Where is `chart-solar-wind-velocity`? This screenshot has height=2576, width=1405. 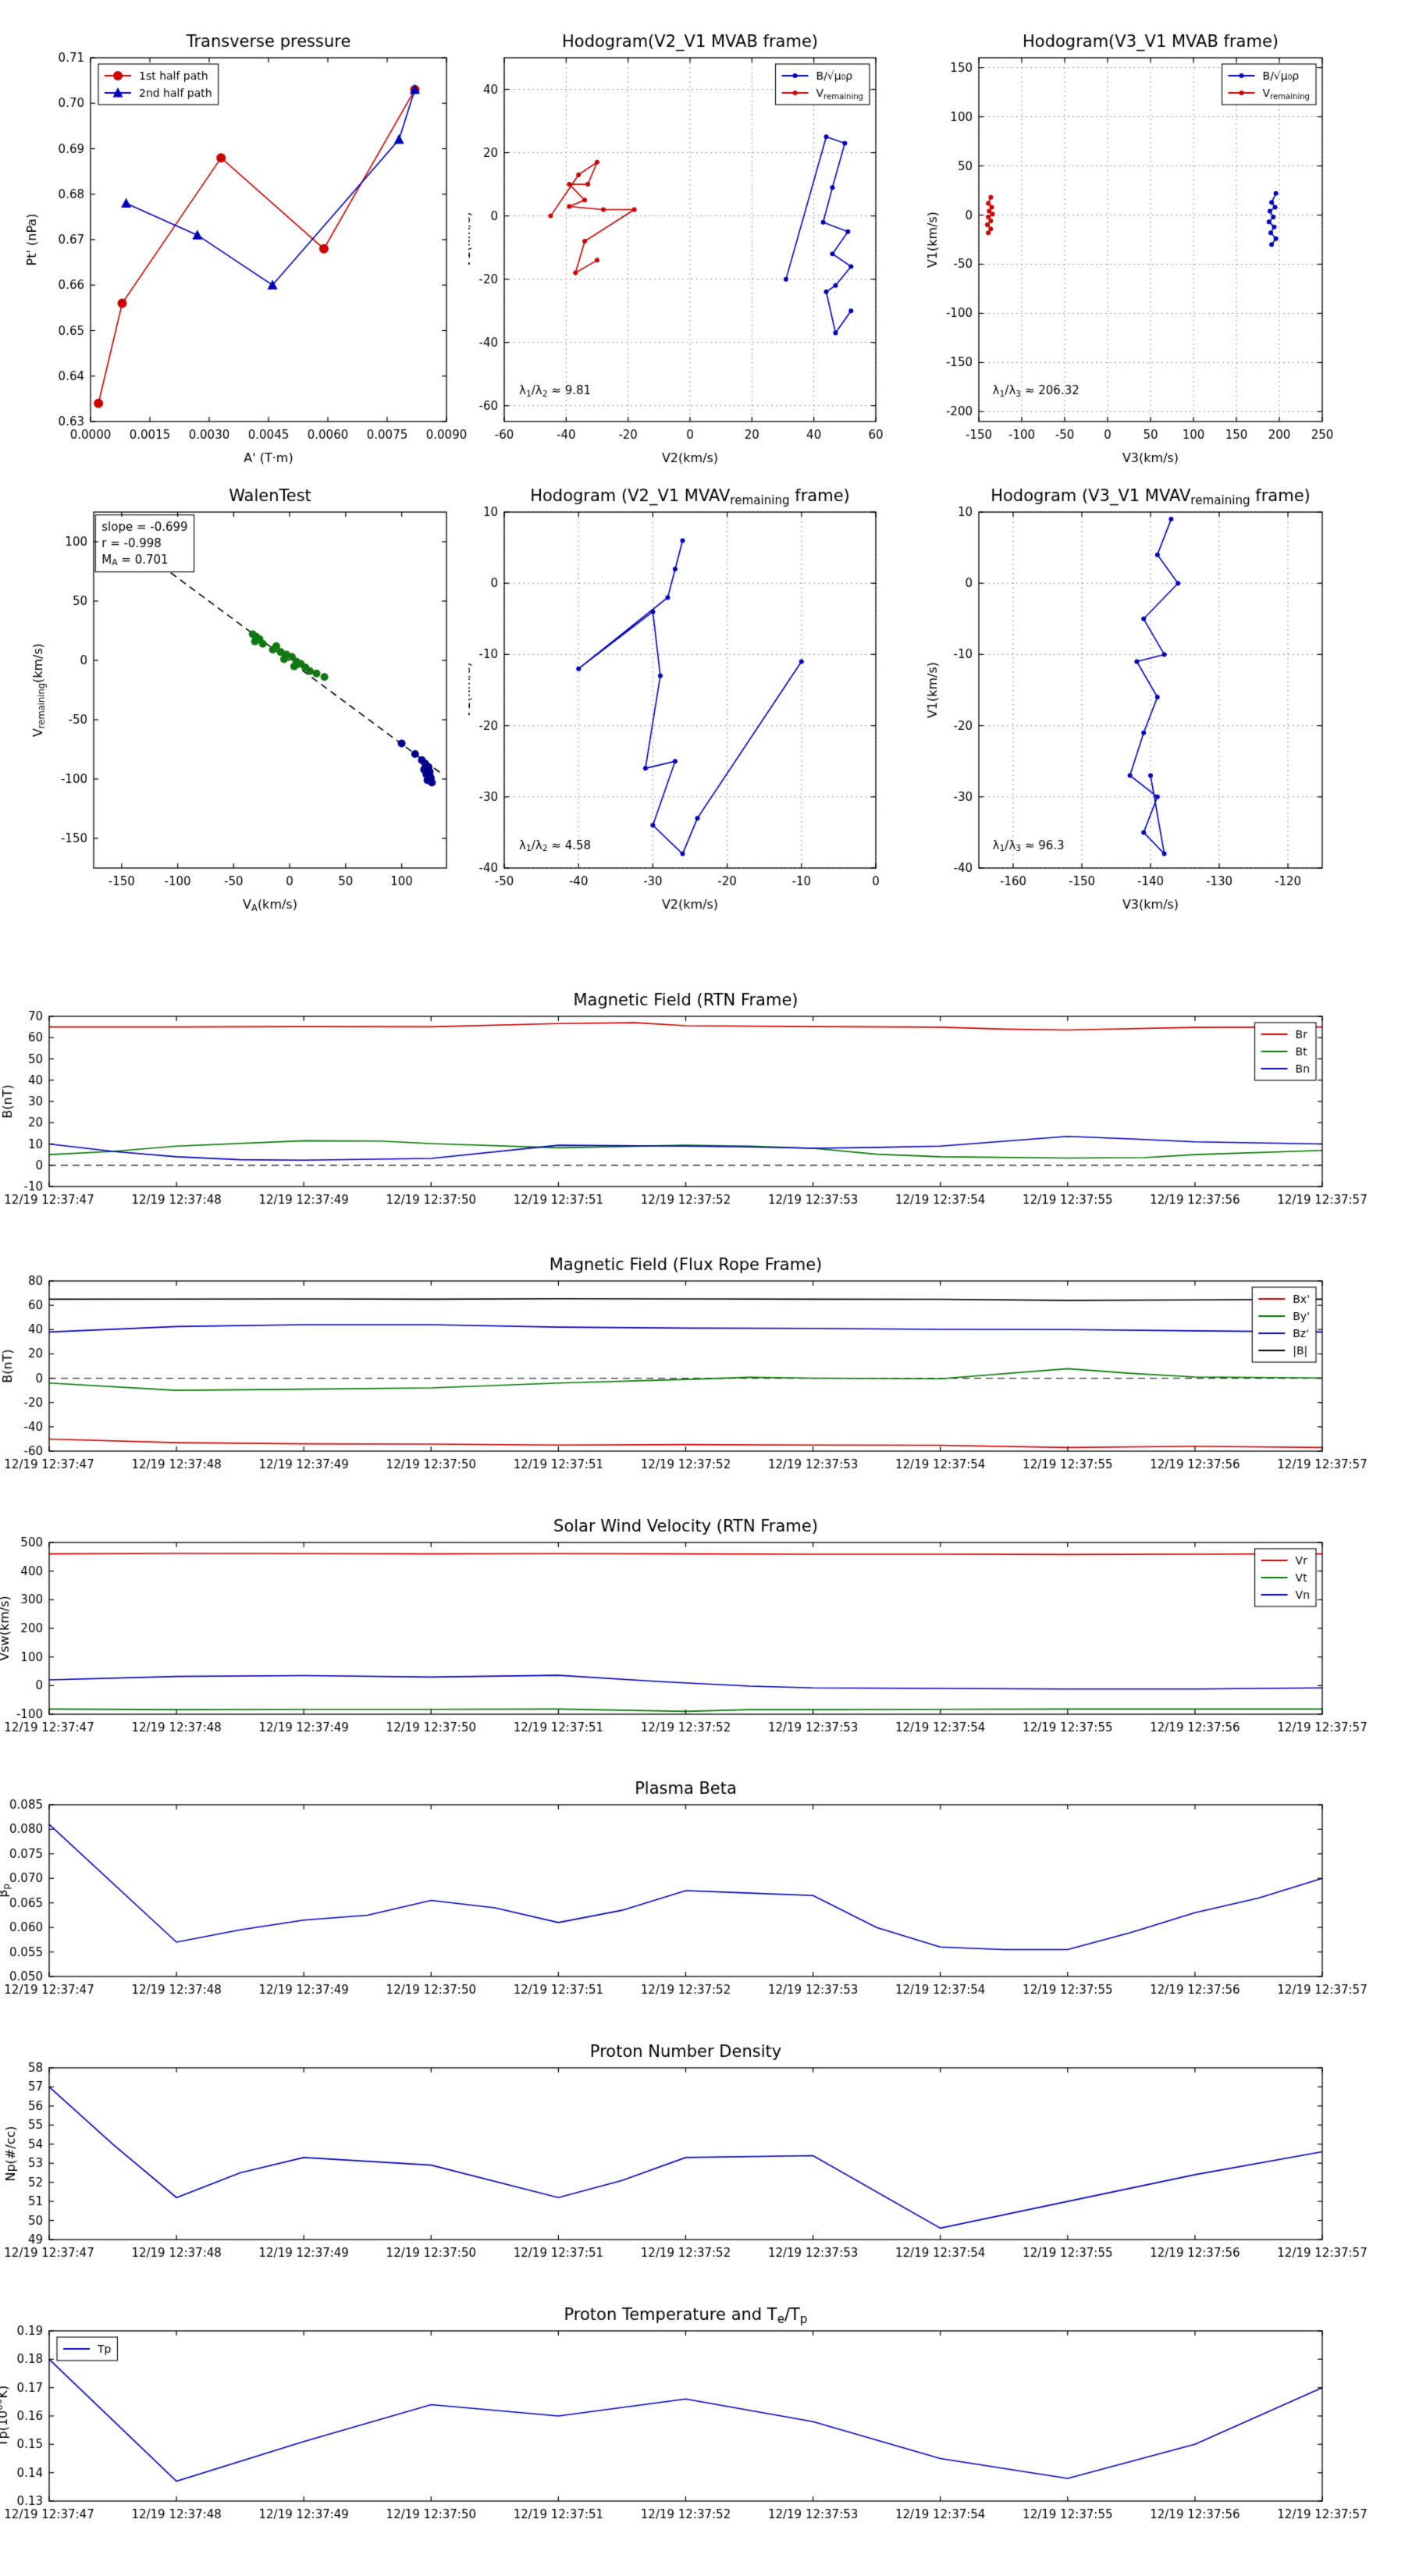 chart-solar-wind-velocity is located at coordinates (703, 1625).